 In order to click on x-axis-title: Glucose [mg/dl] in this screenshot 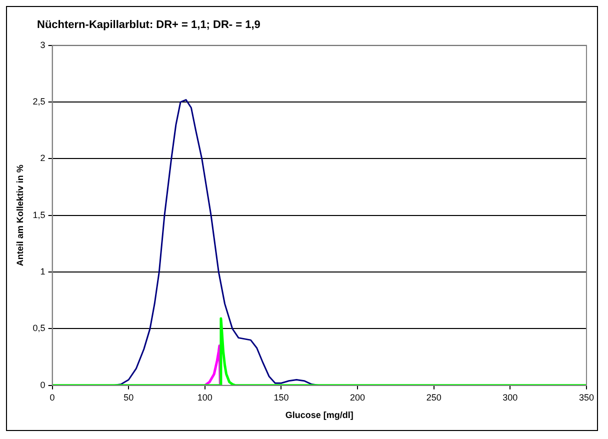, I will do `click(319, 415)`.